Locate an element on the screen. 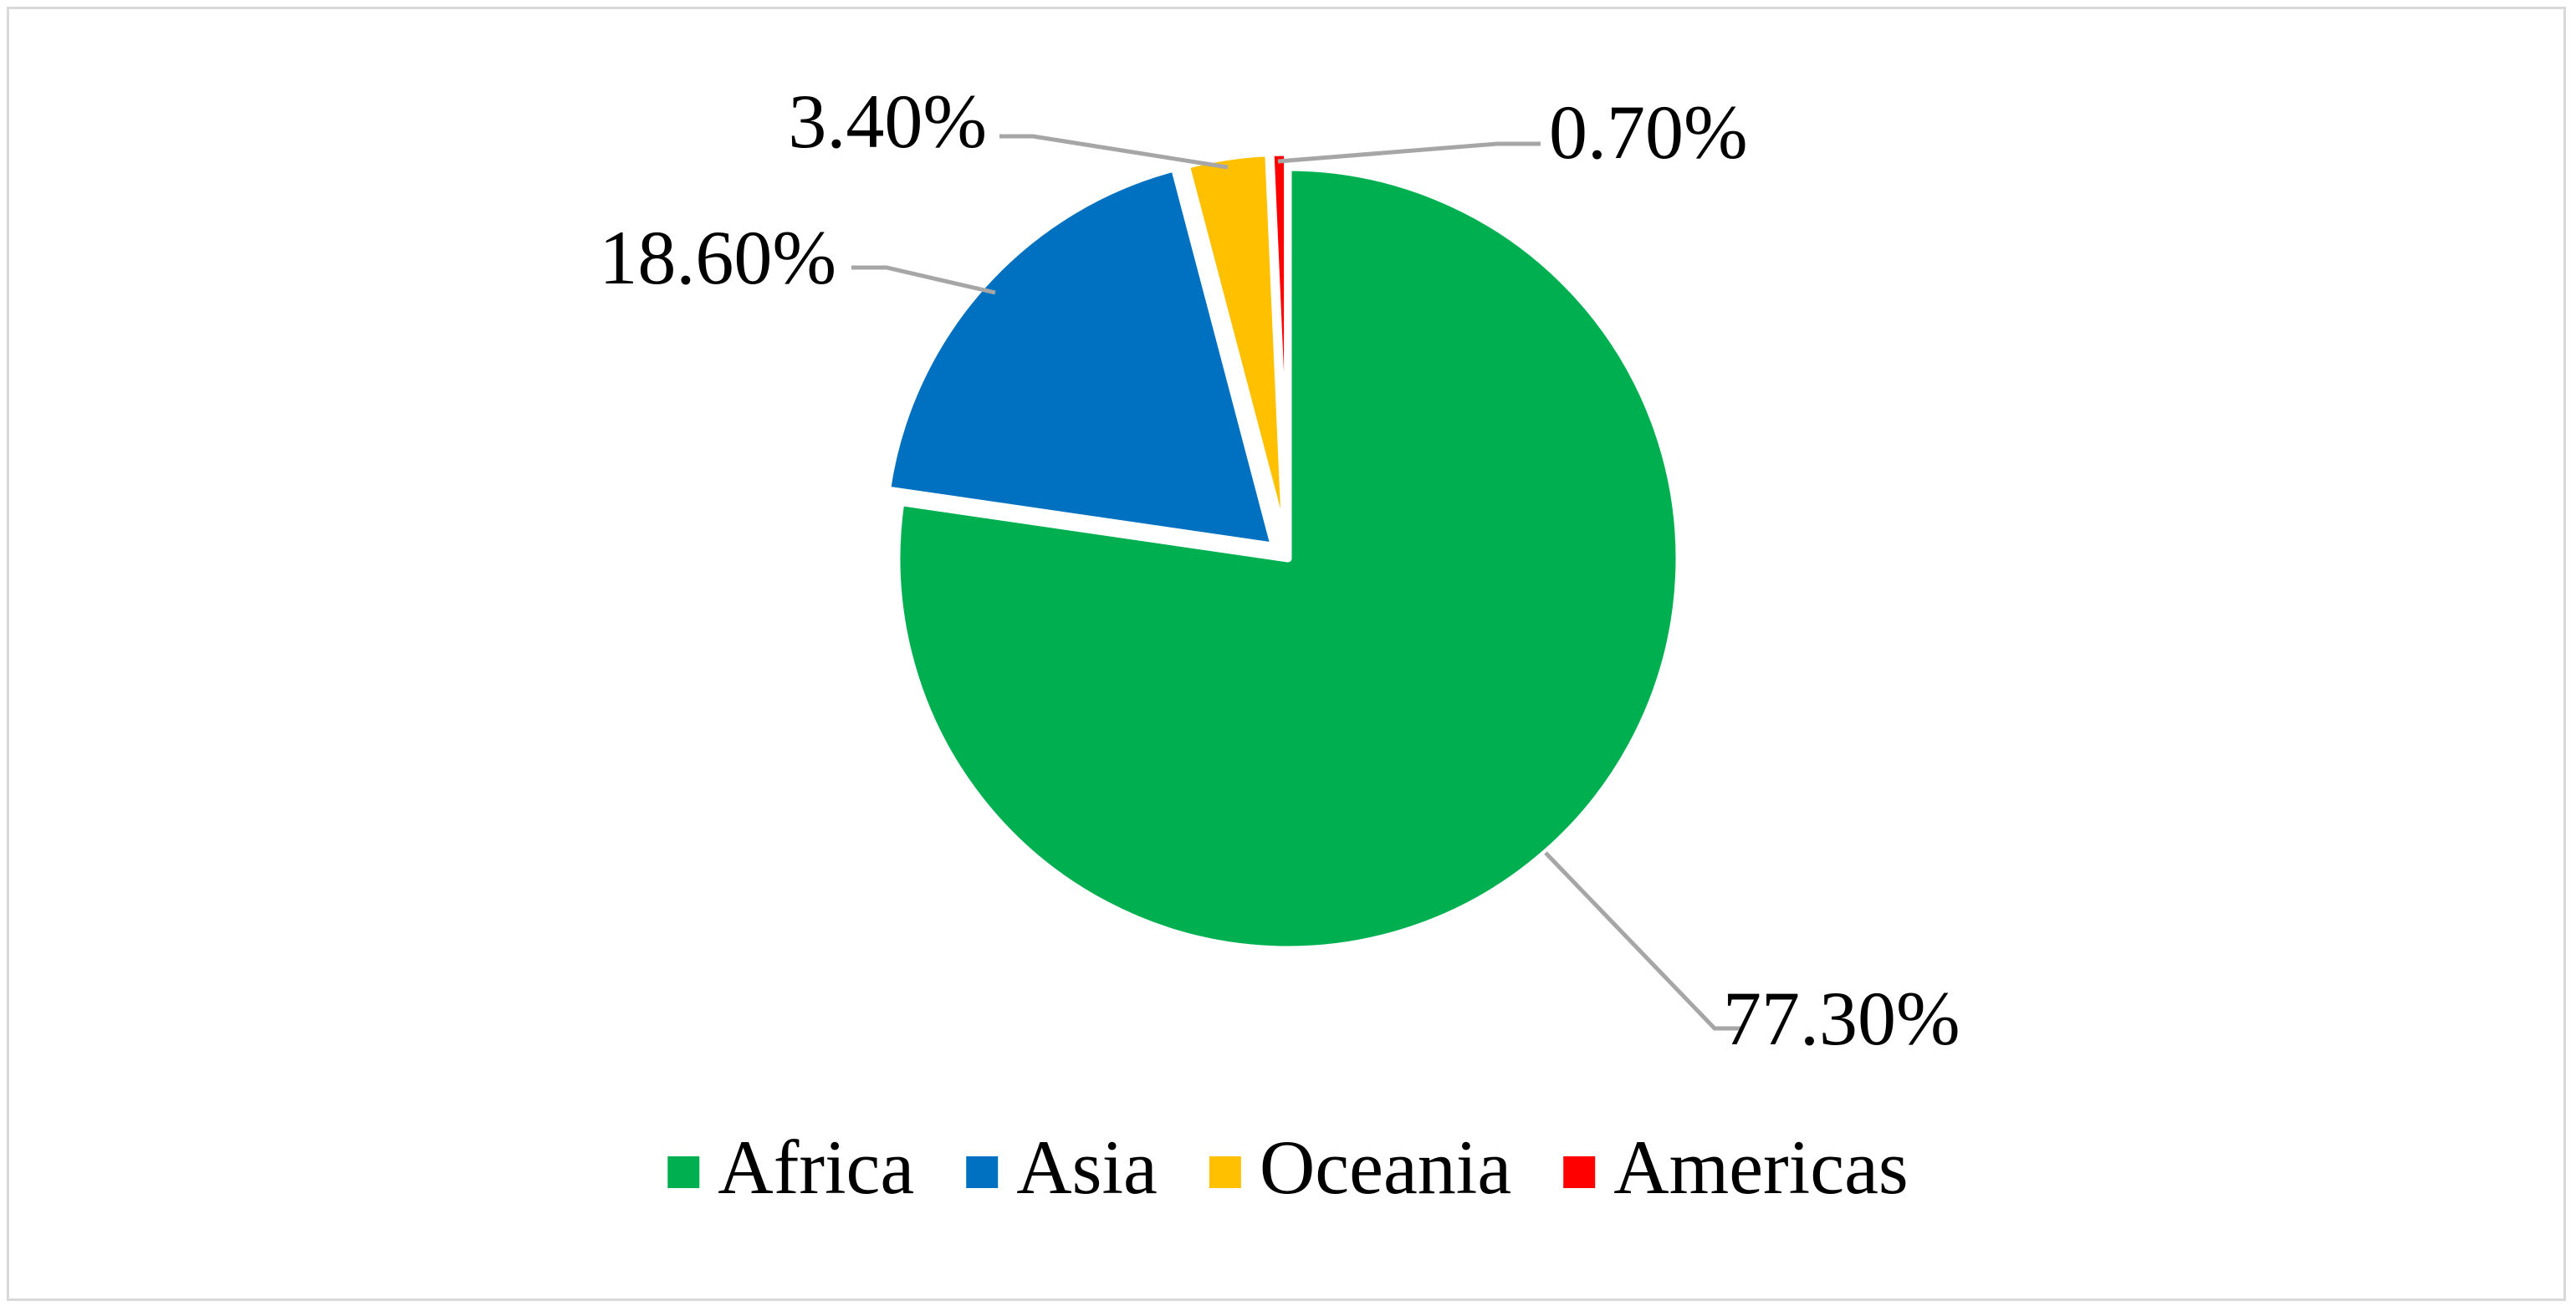 Image resolution: width=2576 pixels, height=1311 pixels. legend-item-oceania: Oceania is located at coordinates (1360, 1167).